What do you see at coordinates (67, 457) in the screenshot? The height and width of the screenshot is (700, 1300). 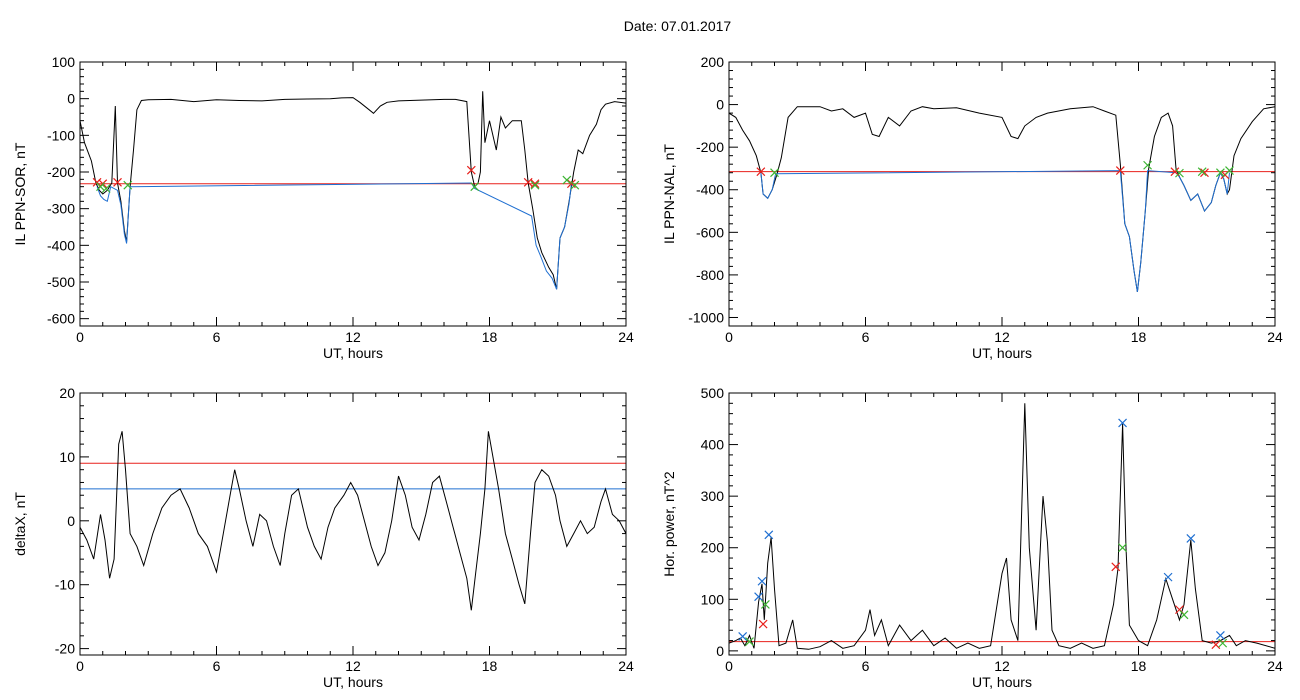 I see `y-tick-label: 10` at bounding box center [67, 457].